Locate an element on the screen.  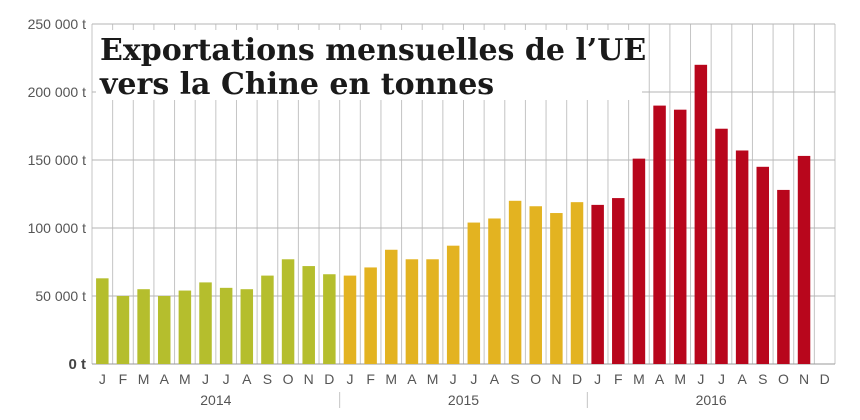
title-background is located at coordinates (369, 65).